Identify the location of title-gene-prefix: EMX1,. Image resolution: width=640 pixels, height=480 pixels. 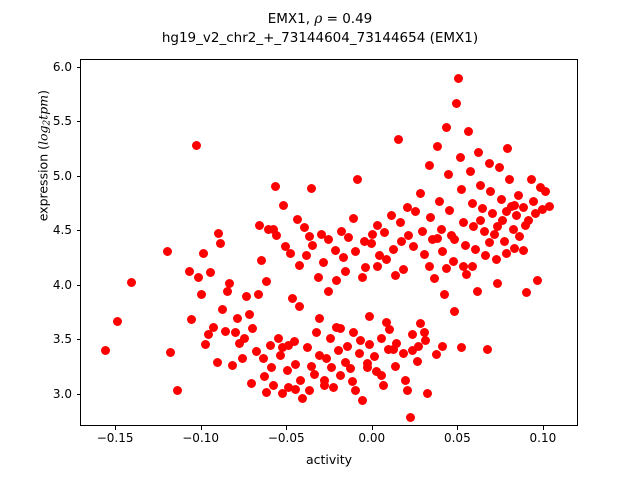
(291, 19).